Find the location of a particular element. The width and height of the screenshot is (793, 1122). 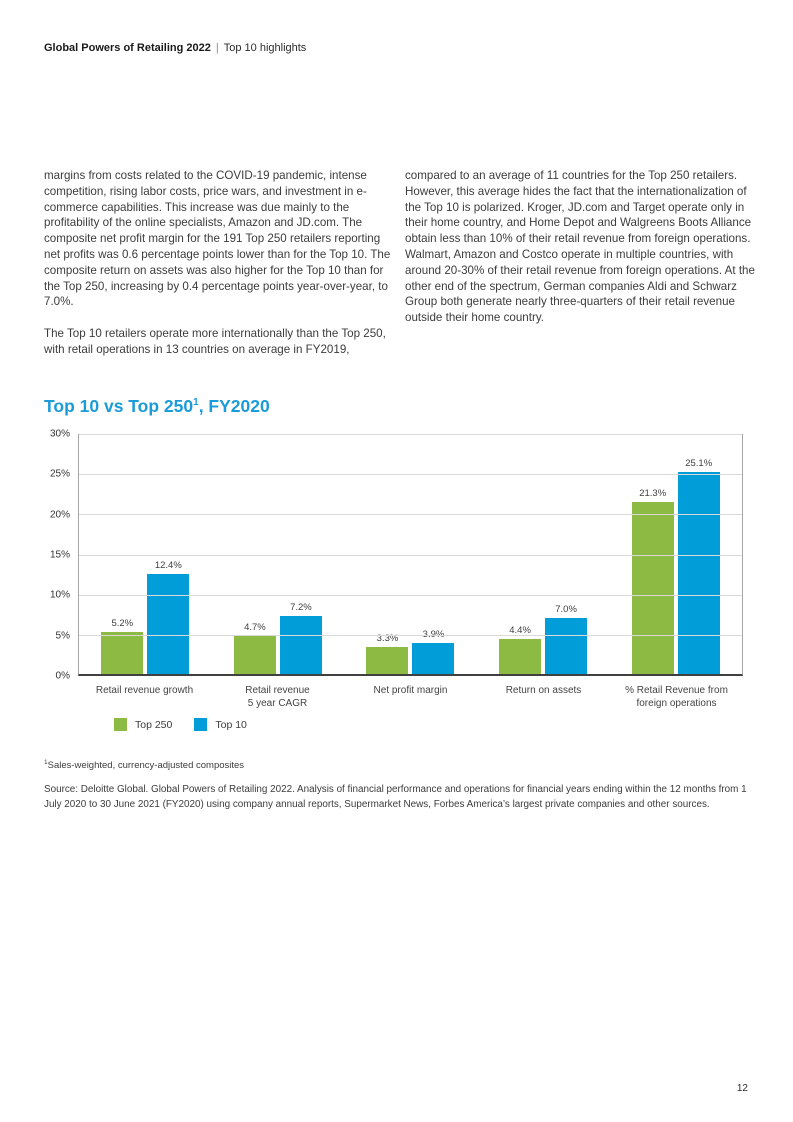

bar-value-label: 7.0% is located at coordinates (566, 609).